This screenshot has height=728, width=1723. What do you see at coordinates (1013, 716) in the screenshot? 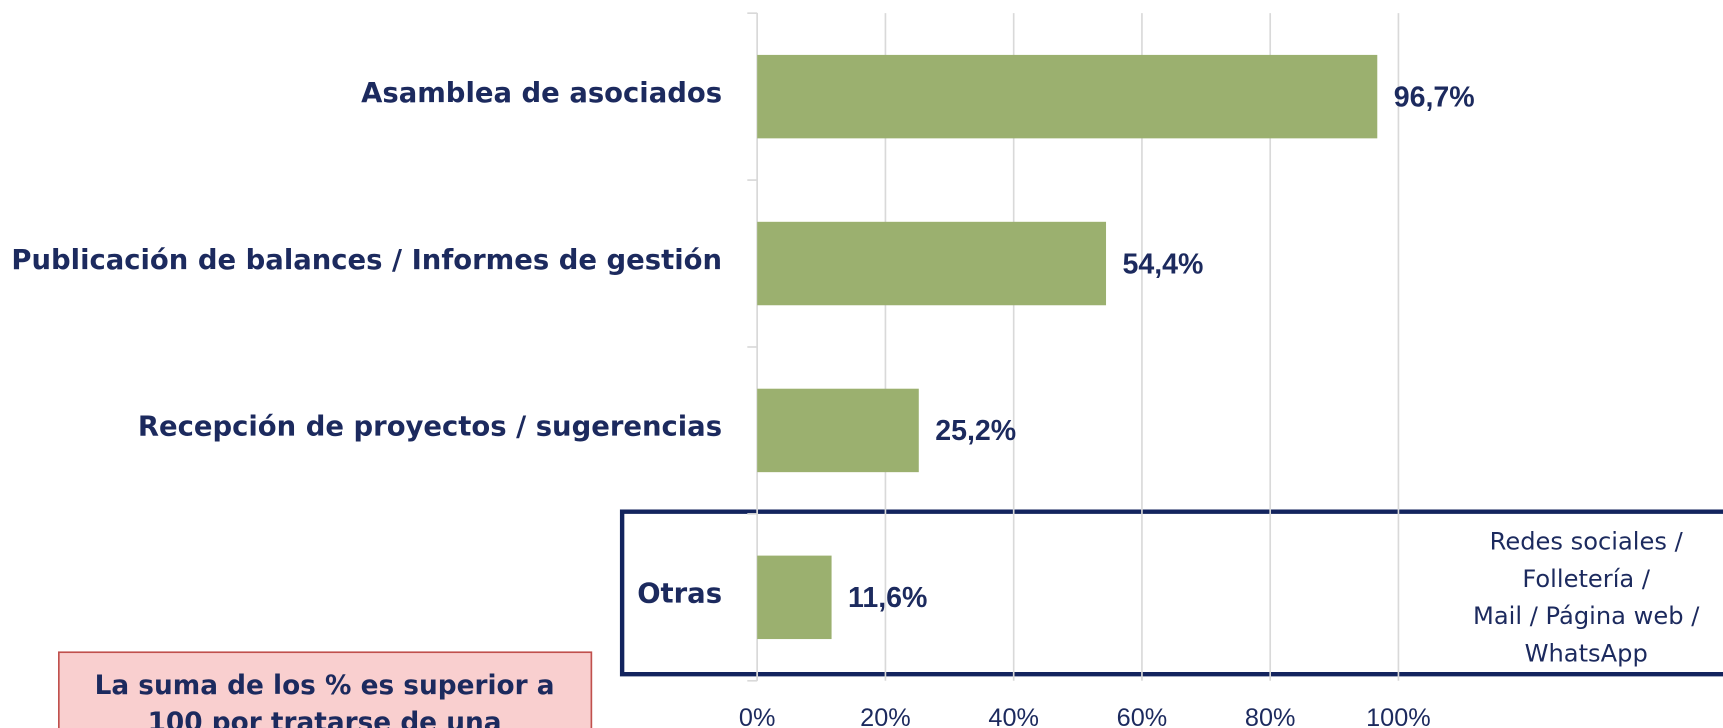
I see `x-tick-label: 40%` at bounding box center [1013, 716].